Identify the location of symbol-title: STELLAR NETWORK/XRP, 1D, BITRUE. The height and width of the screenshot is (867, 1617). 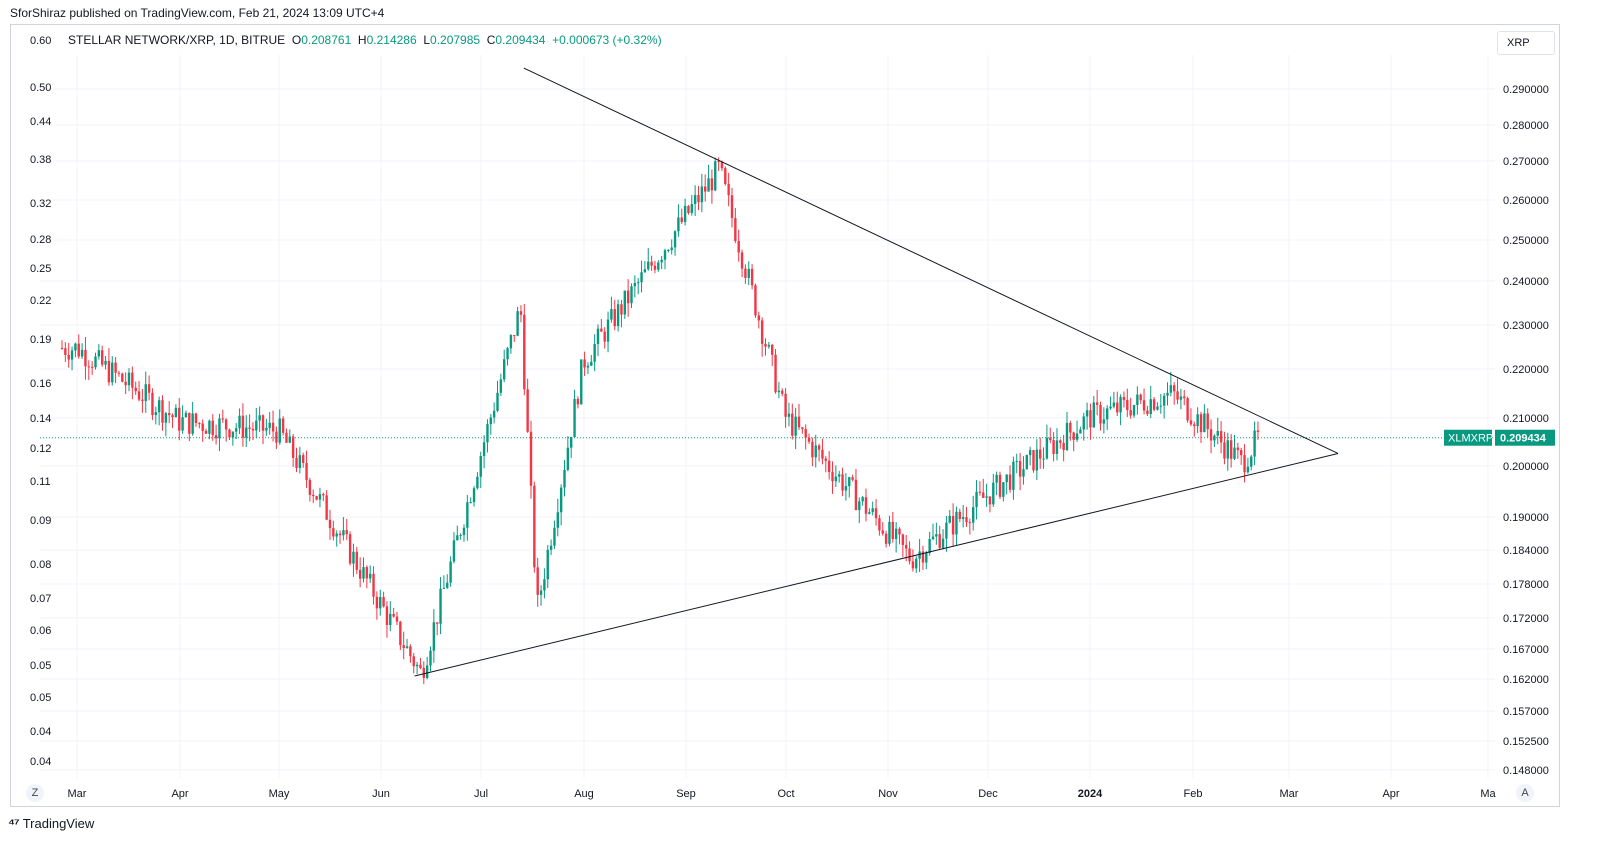
(177, 40).